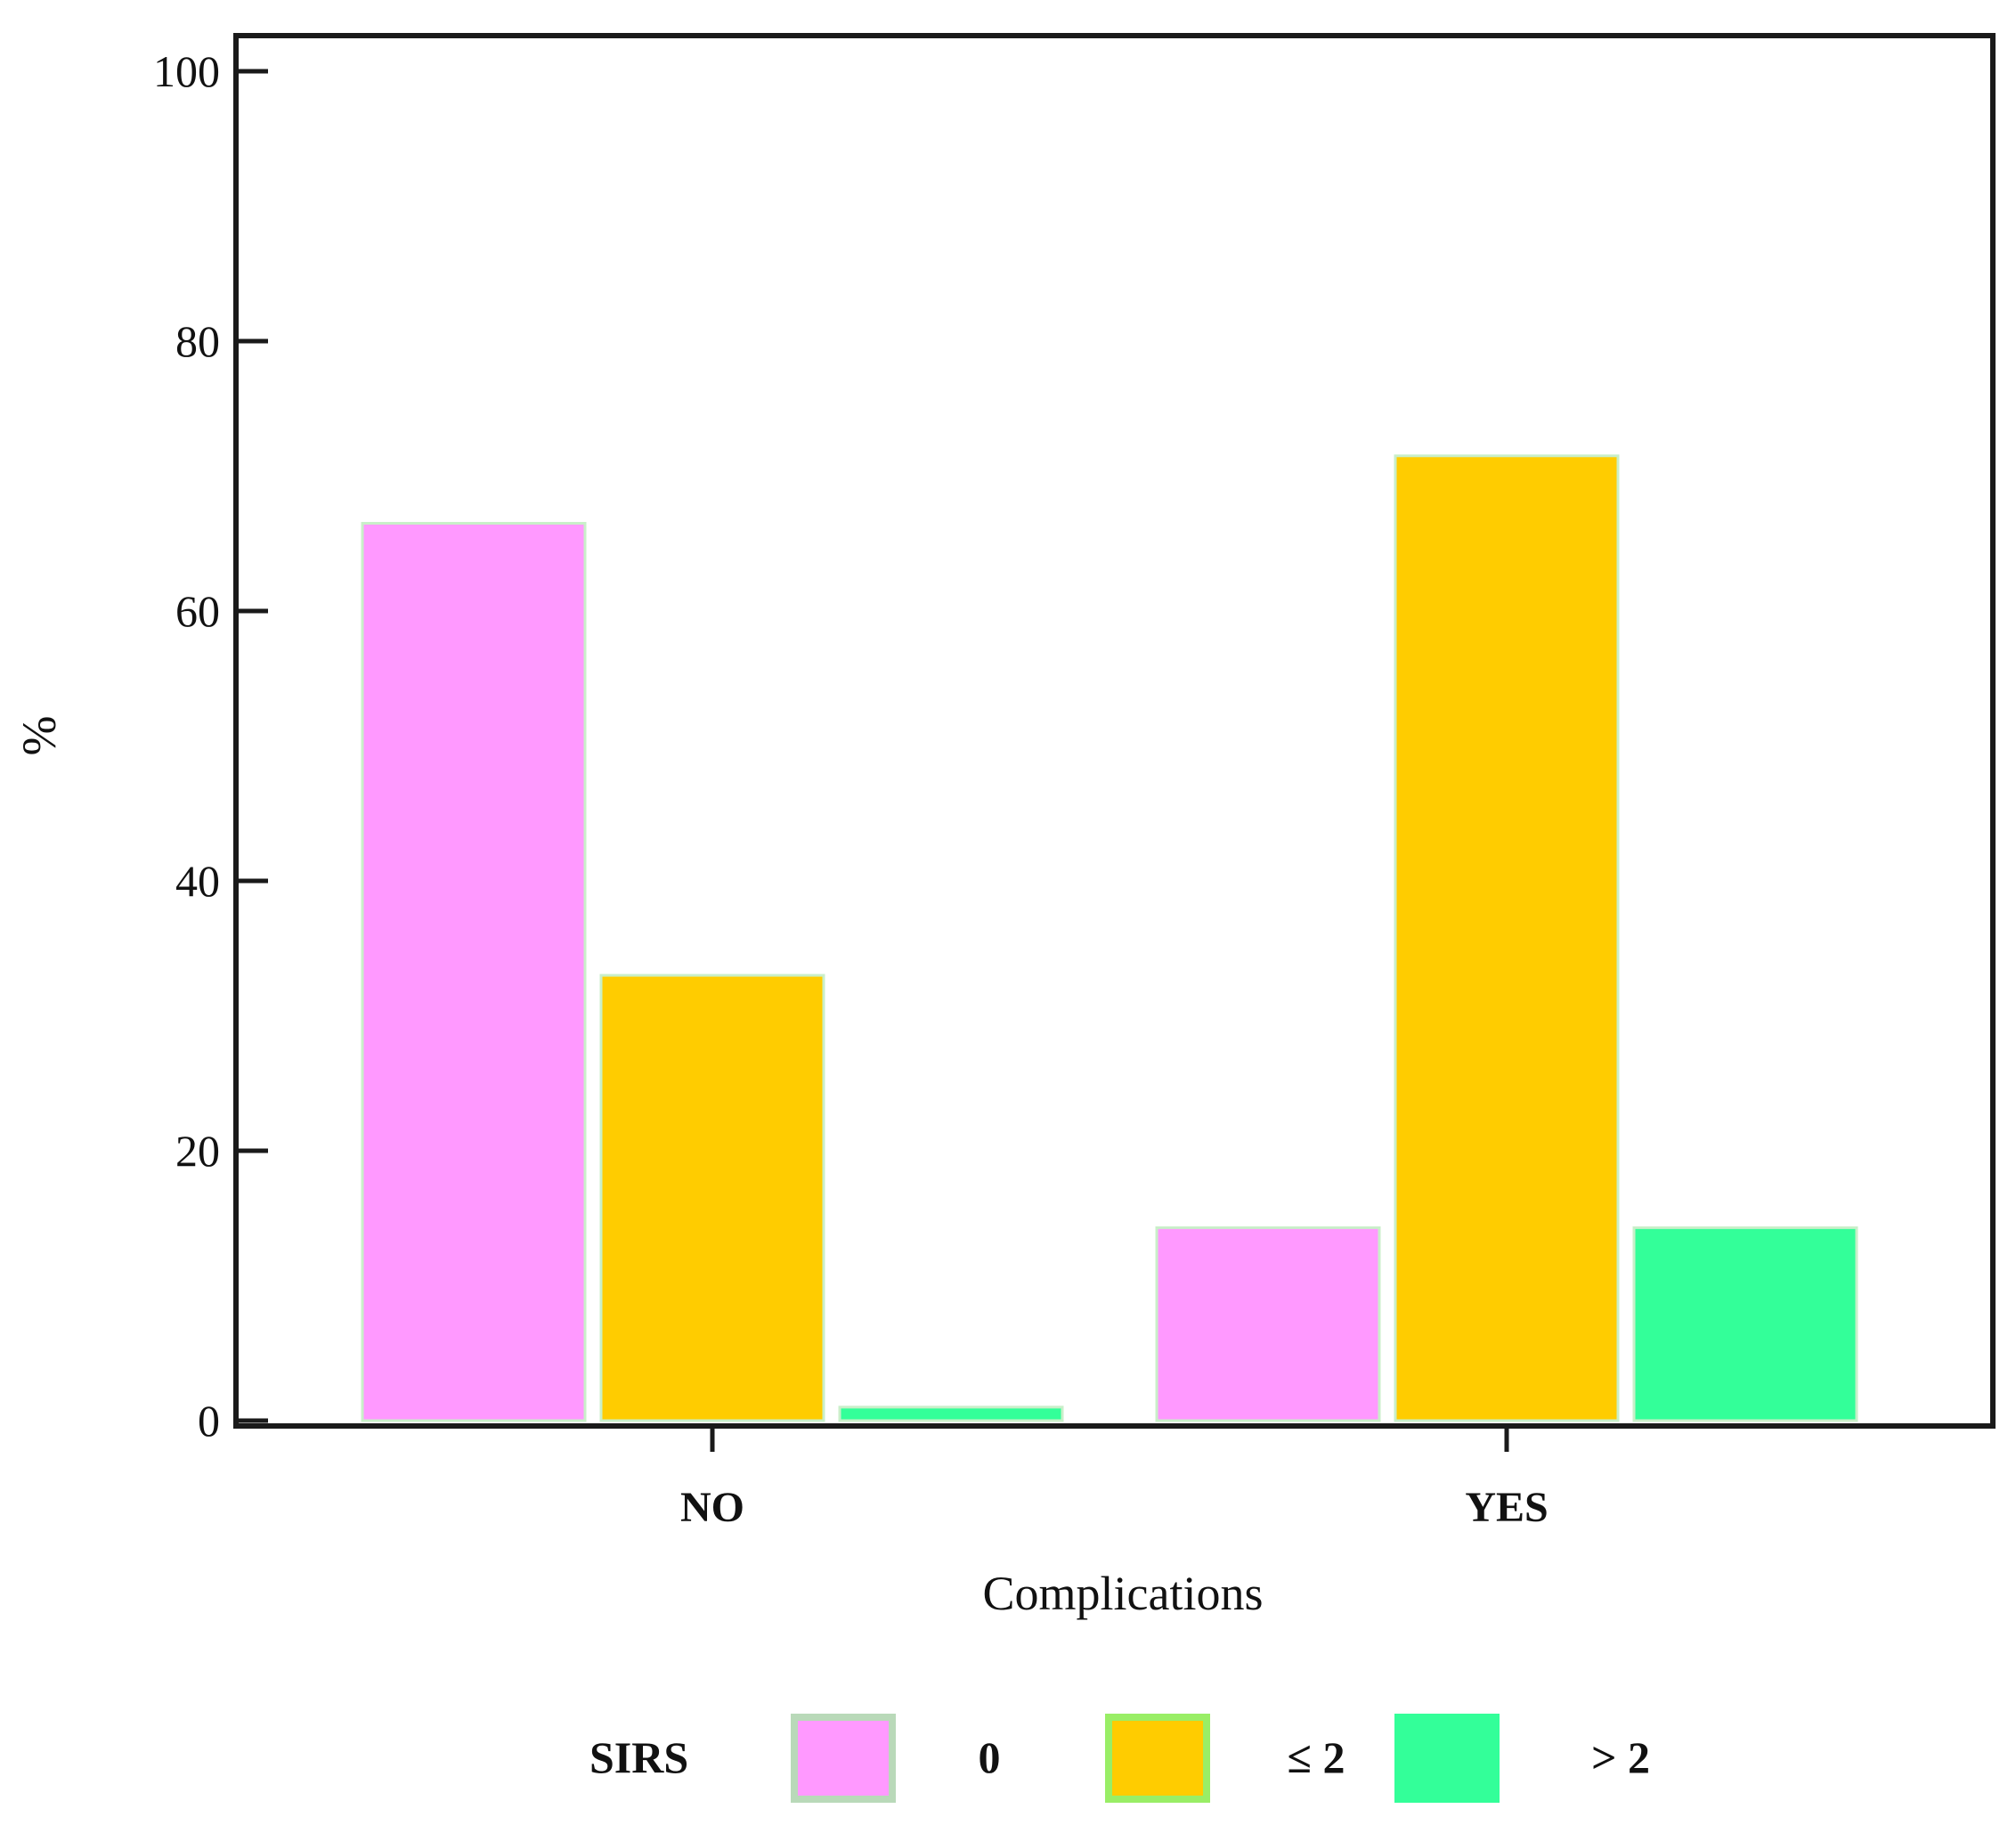 This screenshot has height=1825, width=2016. What do you see at coordinates (210, 746) in the screenshot?
I see `y-axis: 0 20 40 60 80 100` at bounding box center [210, 746].